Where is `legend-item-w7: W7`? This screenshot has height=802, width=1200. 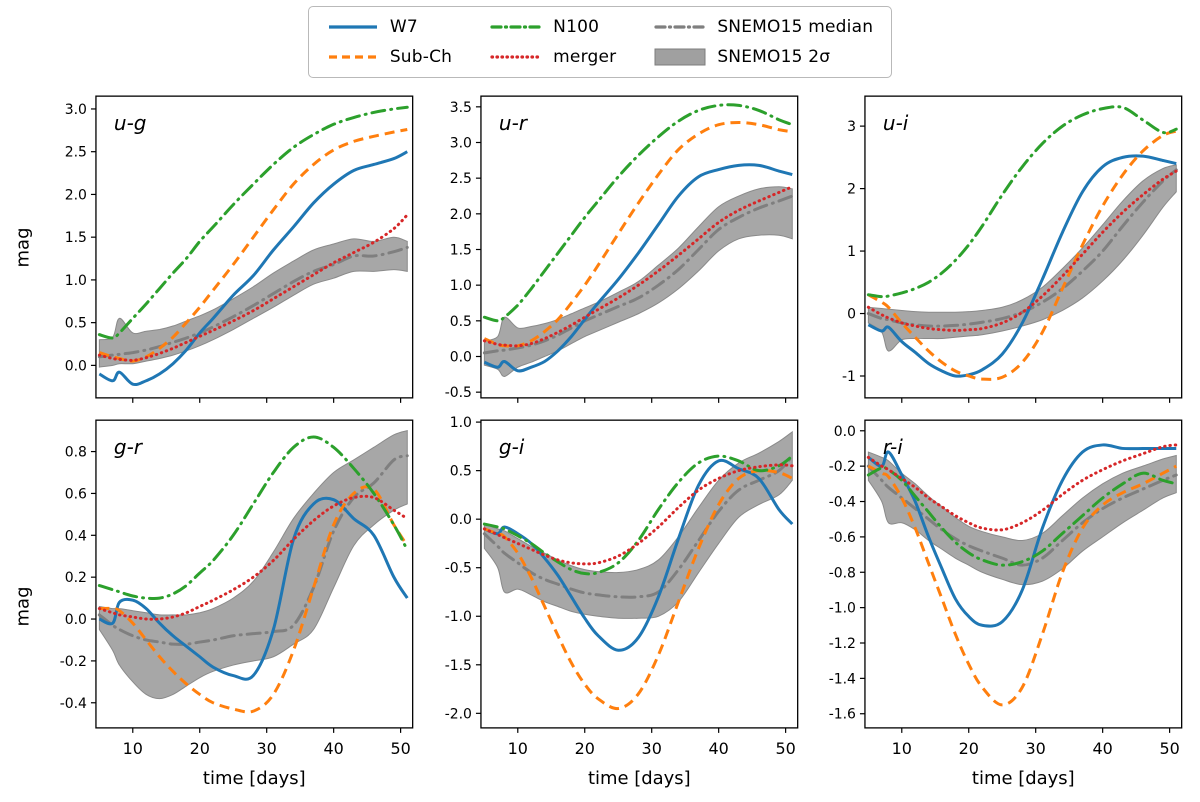 legend-item-w7: W7 is located at coordinates (389, 27).